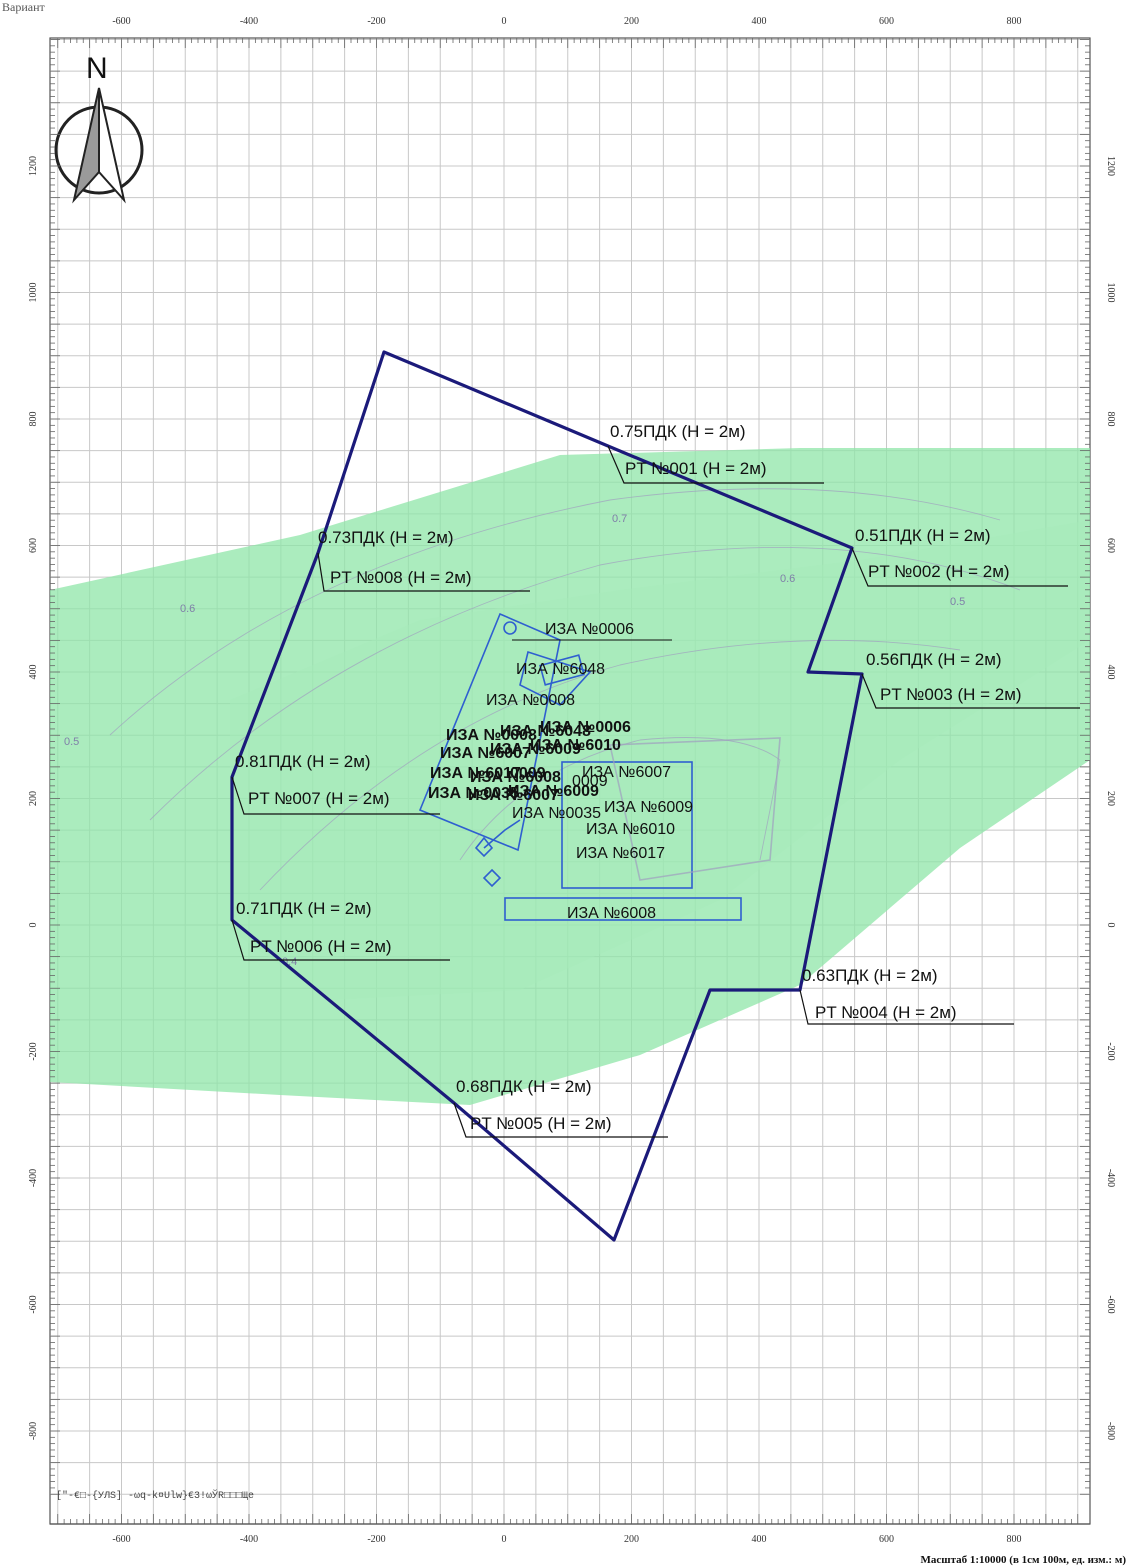 The height and width of the screenshot is (1566, 1129). I want to click on emission-sources, so click(599, 766).